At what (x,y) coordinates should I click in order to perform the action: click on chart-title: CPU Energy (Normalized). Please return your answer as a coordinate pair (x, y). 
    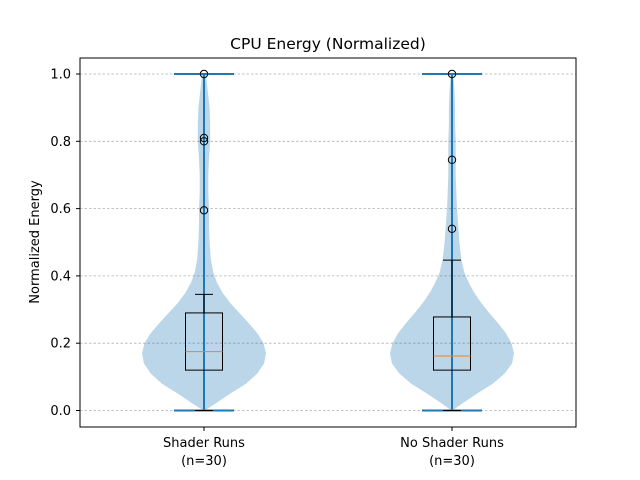
    Looking at the image, I should click on (328, 44).